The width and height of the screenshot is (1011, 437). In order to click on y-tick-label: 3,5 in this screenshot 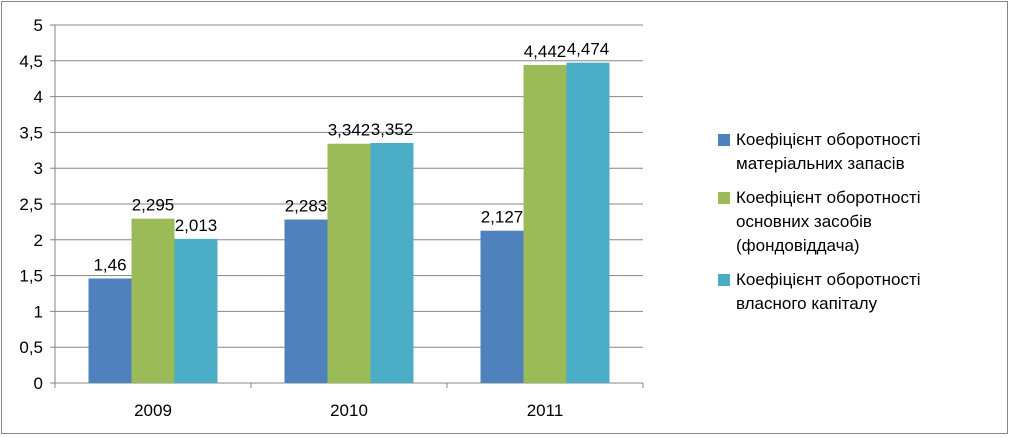, I will do `click(31, 132)`.